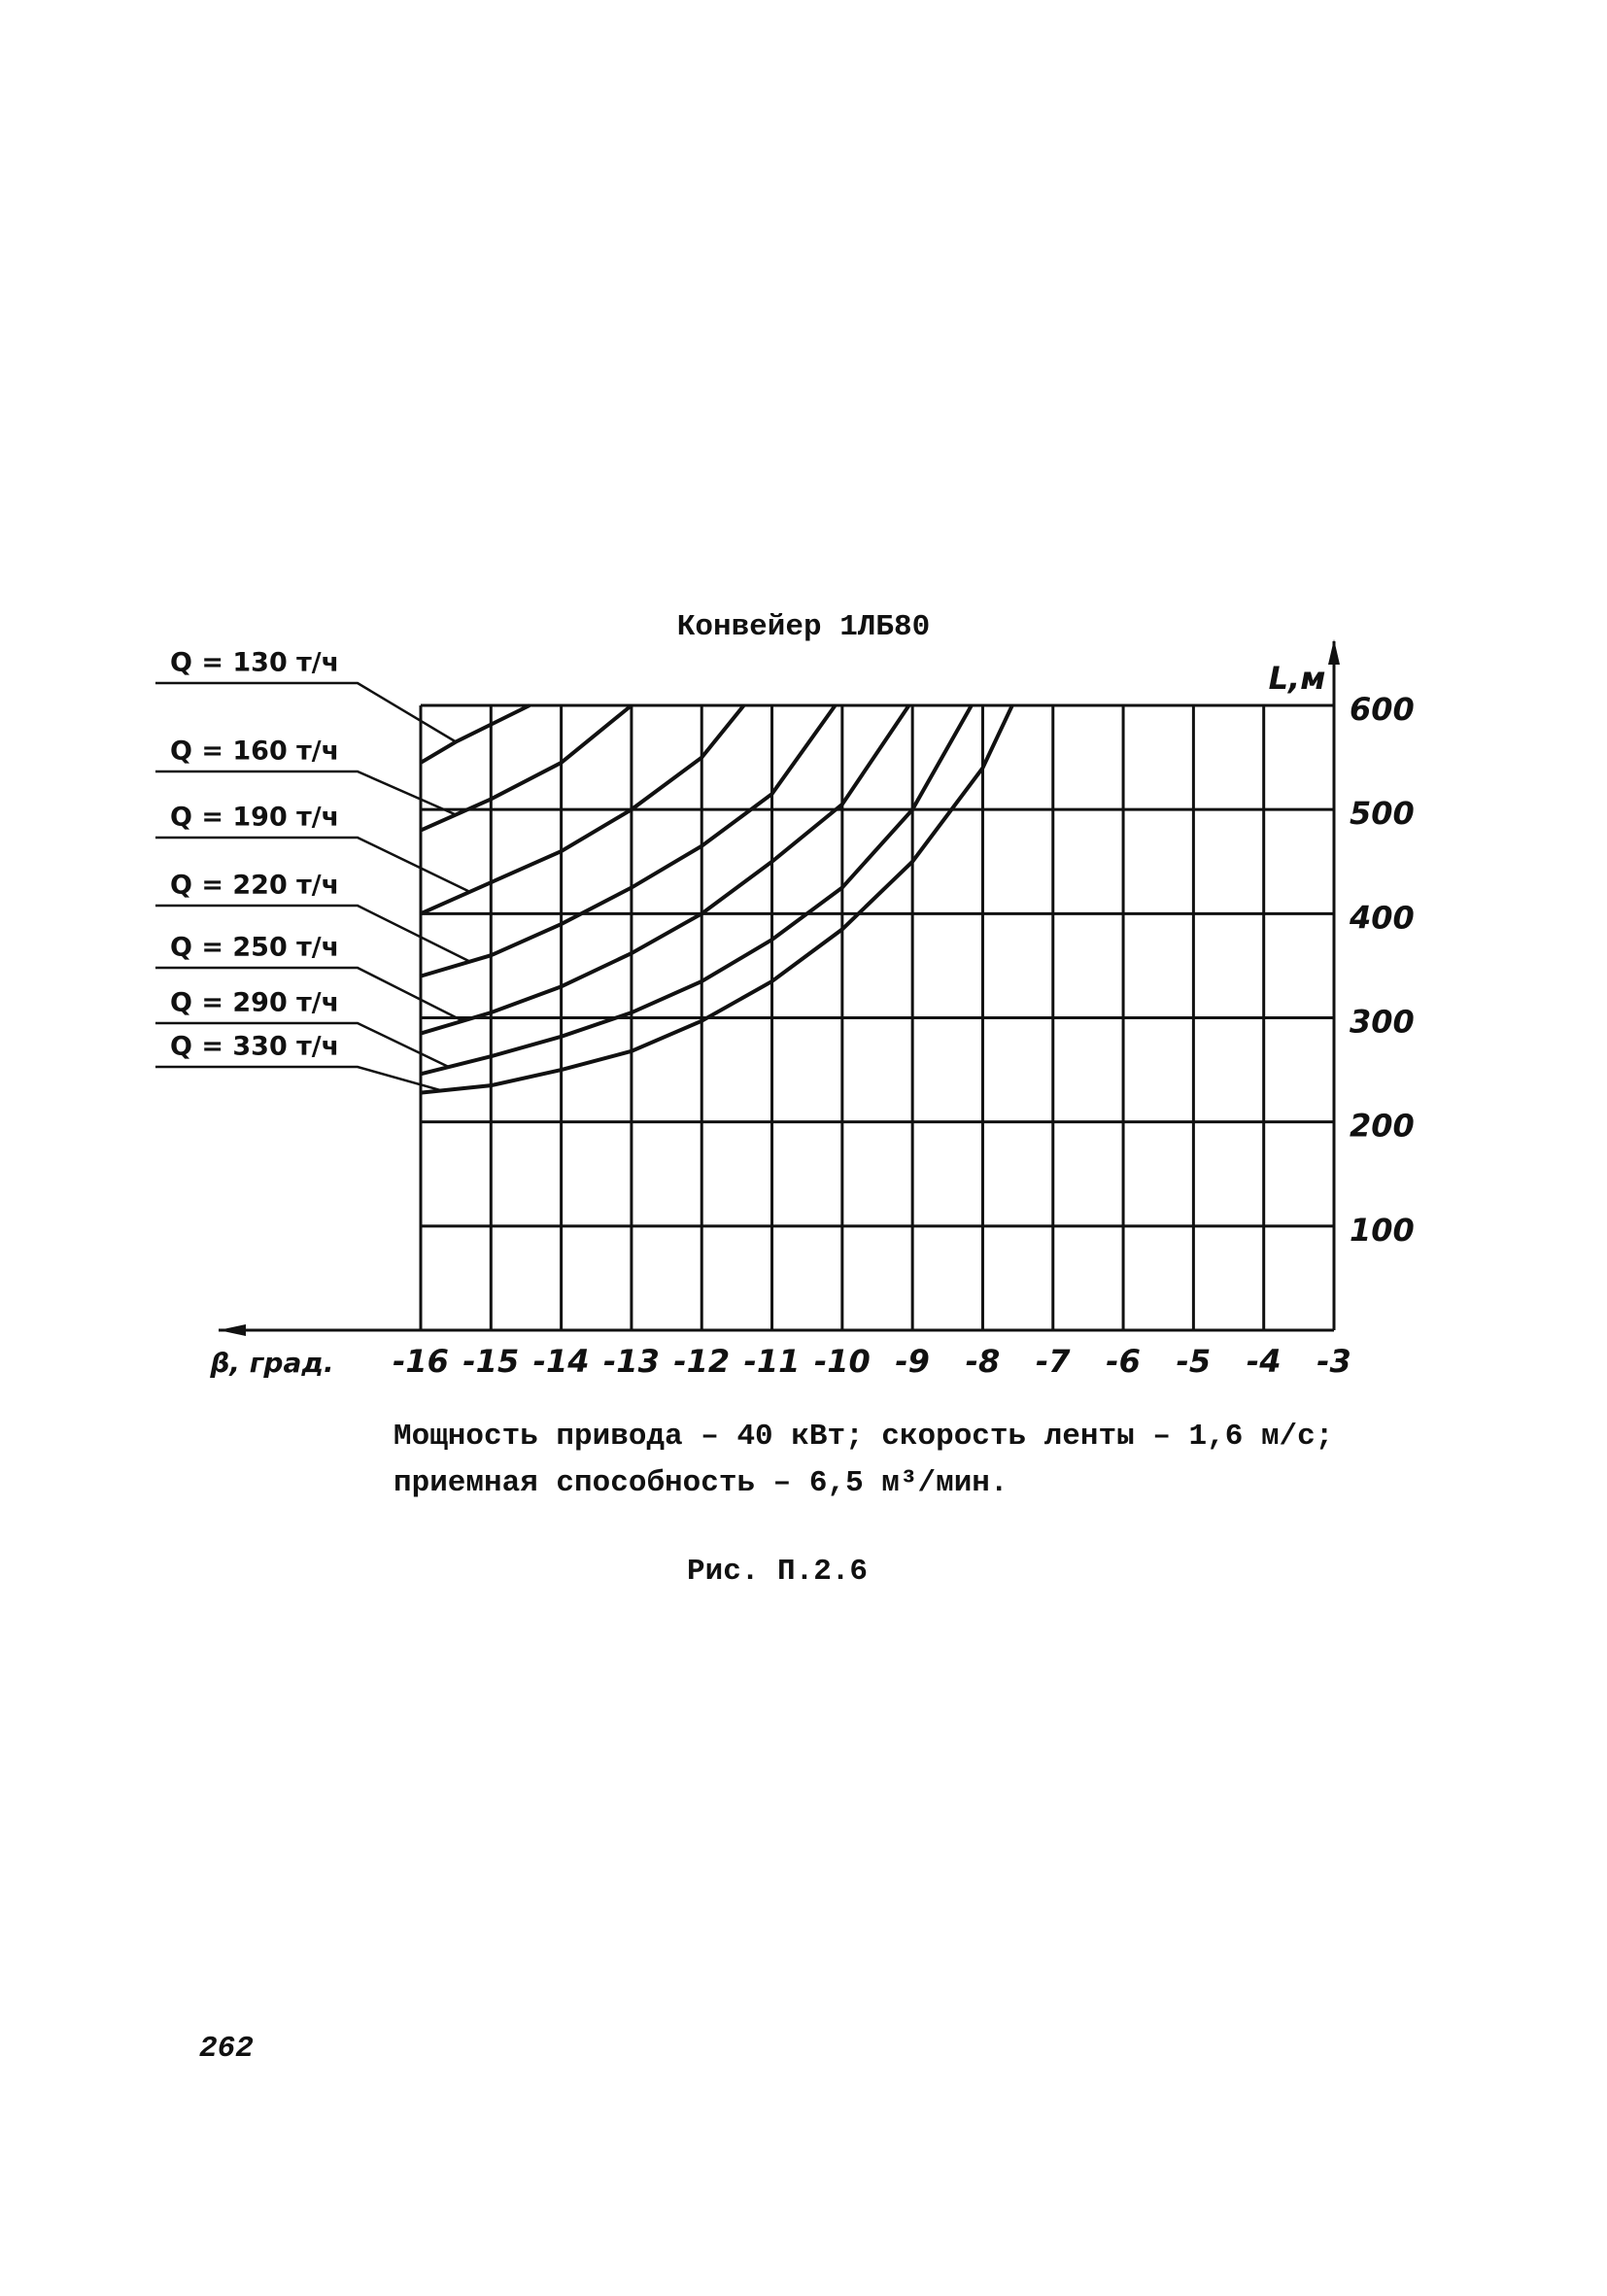  I want to click on x-tick-label: -5, so click(1194, 1361).